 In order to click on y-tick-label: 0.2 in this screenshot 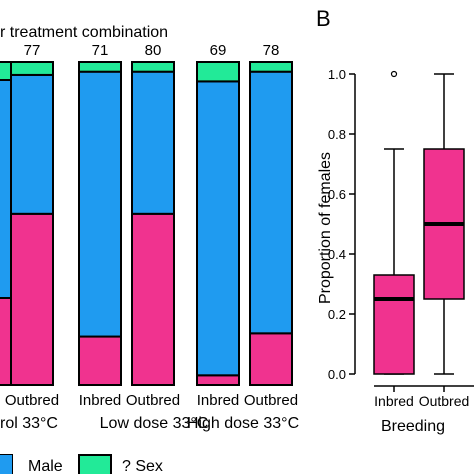, I will do `click(337, 314)`.